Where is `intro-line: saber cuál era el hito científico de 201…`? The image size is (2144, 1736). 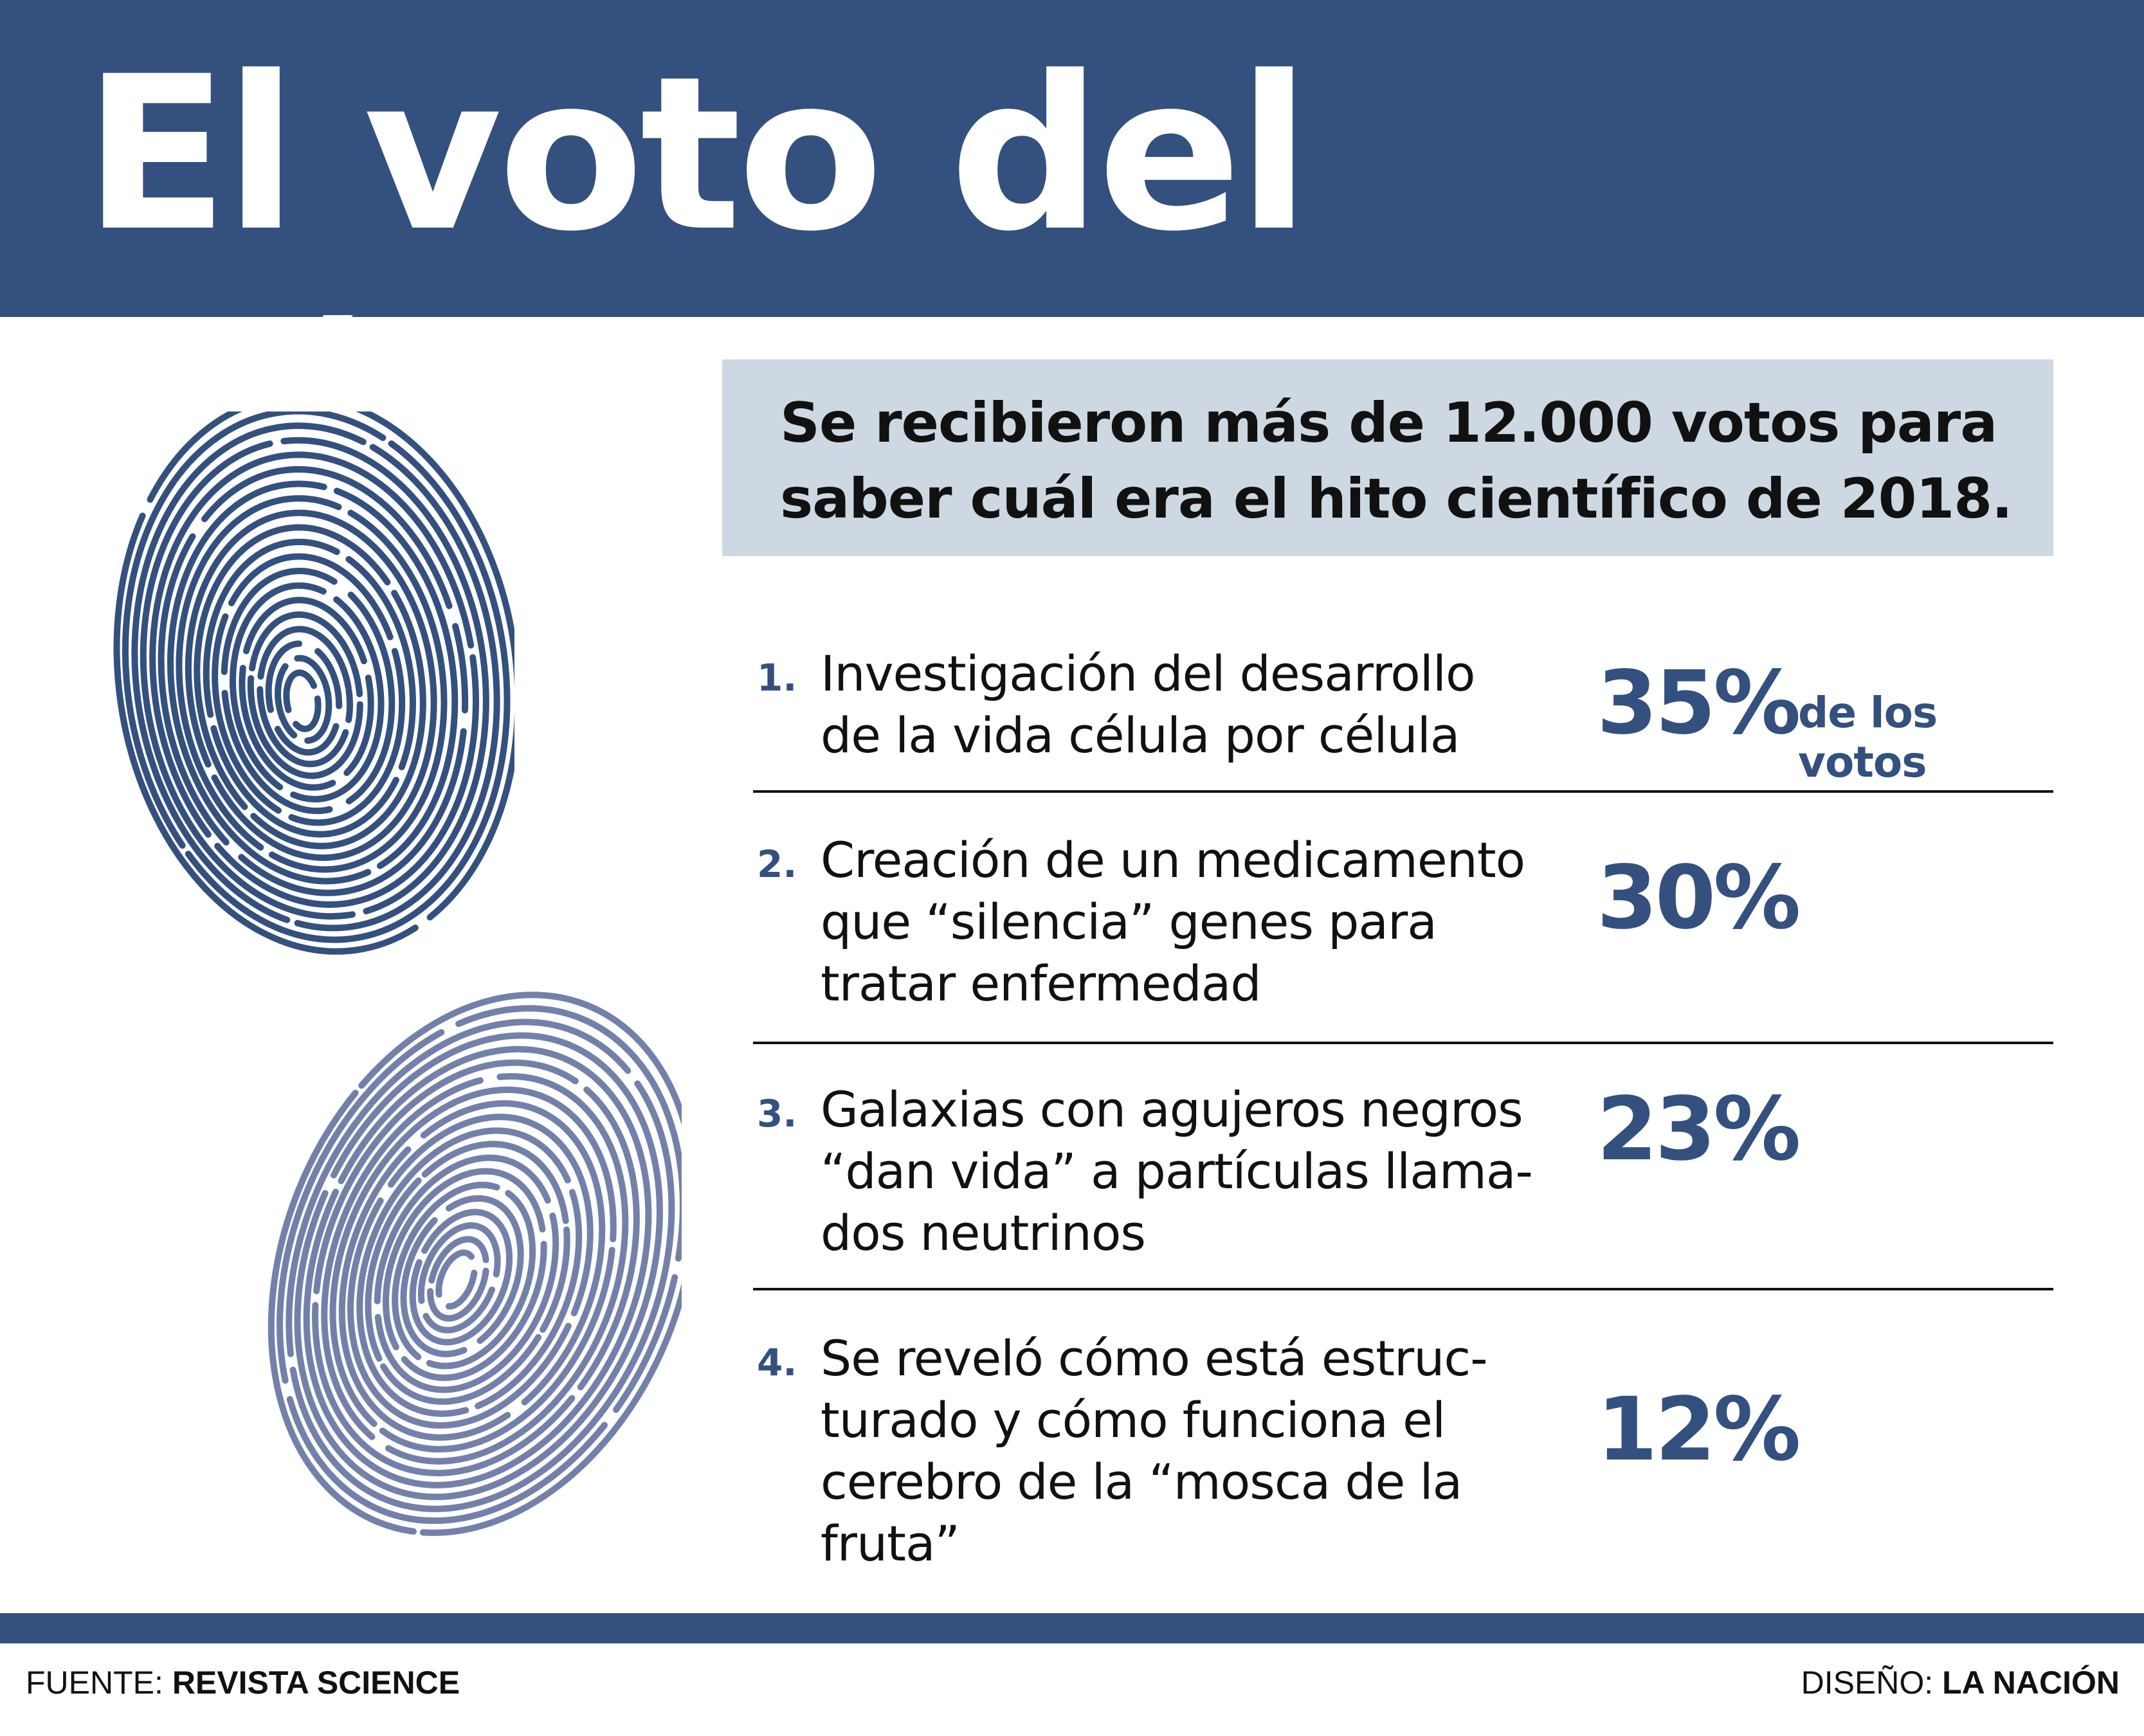 intro-line: saber cuál era el hito científico de 201… is located at coordinates (1396, 499).